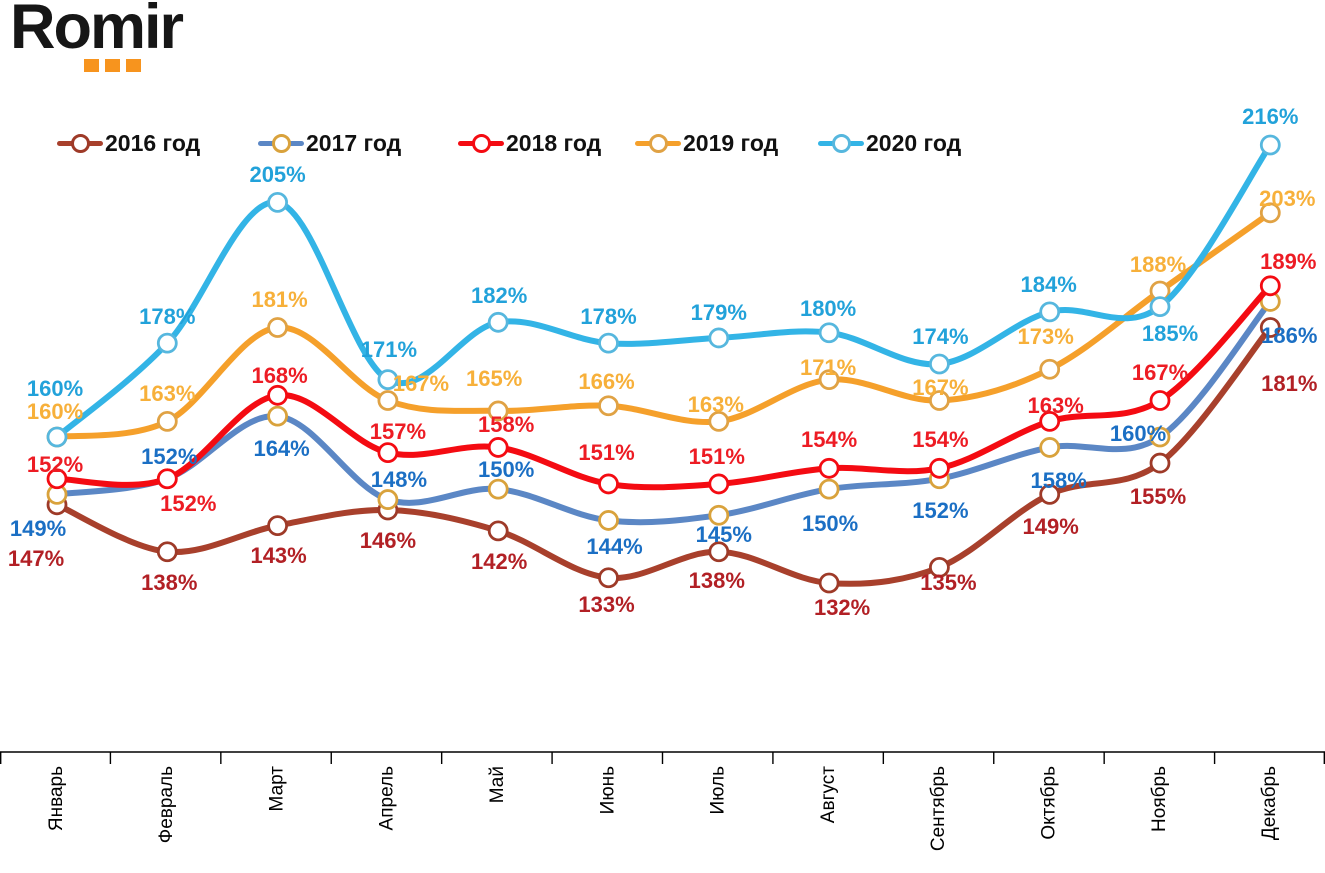  Describe the element at coordinates (554, 142) in the screenshot. I see `legend-label: 2018 год` at that location.